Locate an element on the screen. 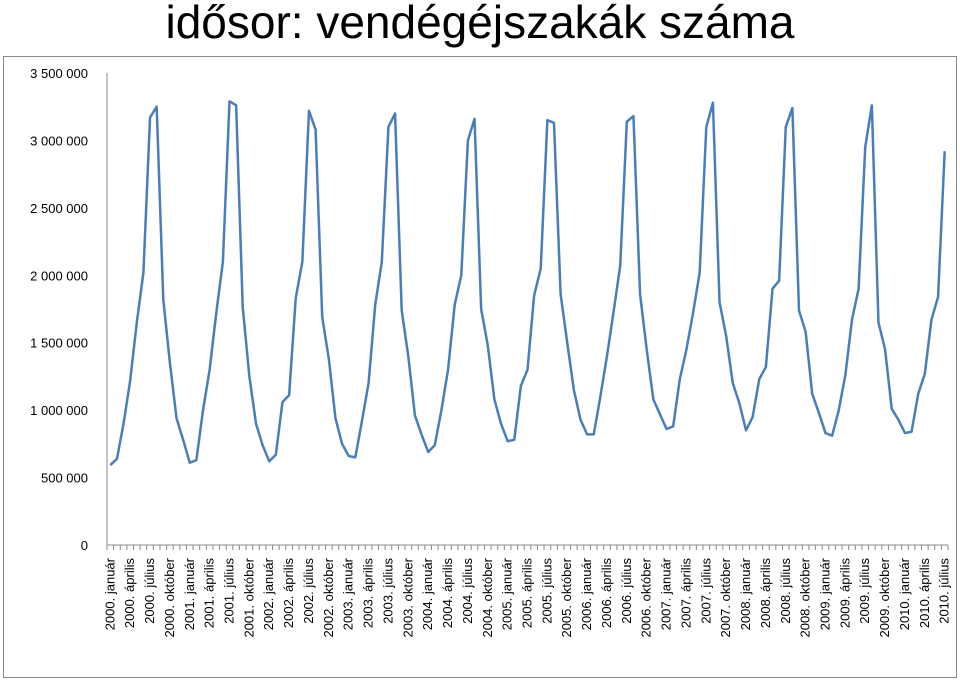 This screenshot has width=960, height=681. x-tick-label: 2001. október is located at coordinates (248, 597).